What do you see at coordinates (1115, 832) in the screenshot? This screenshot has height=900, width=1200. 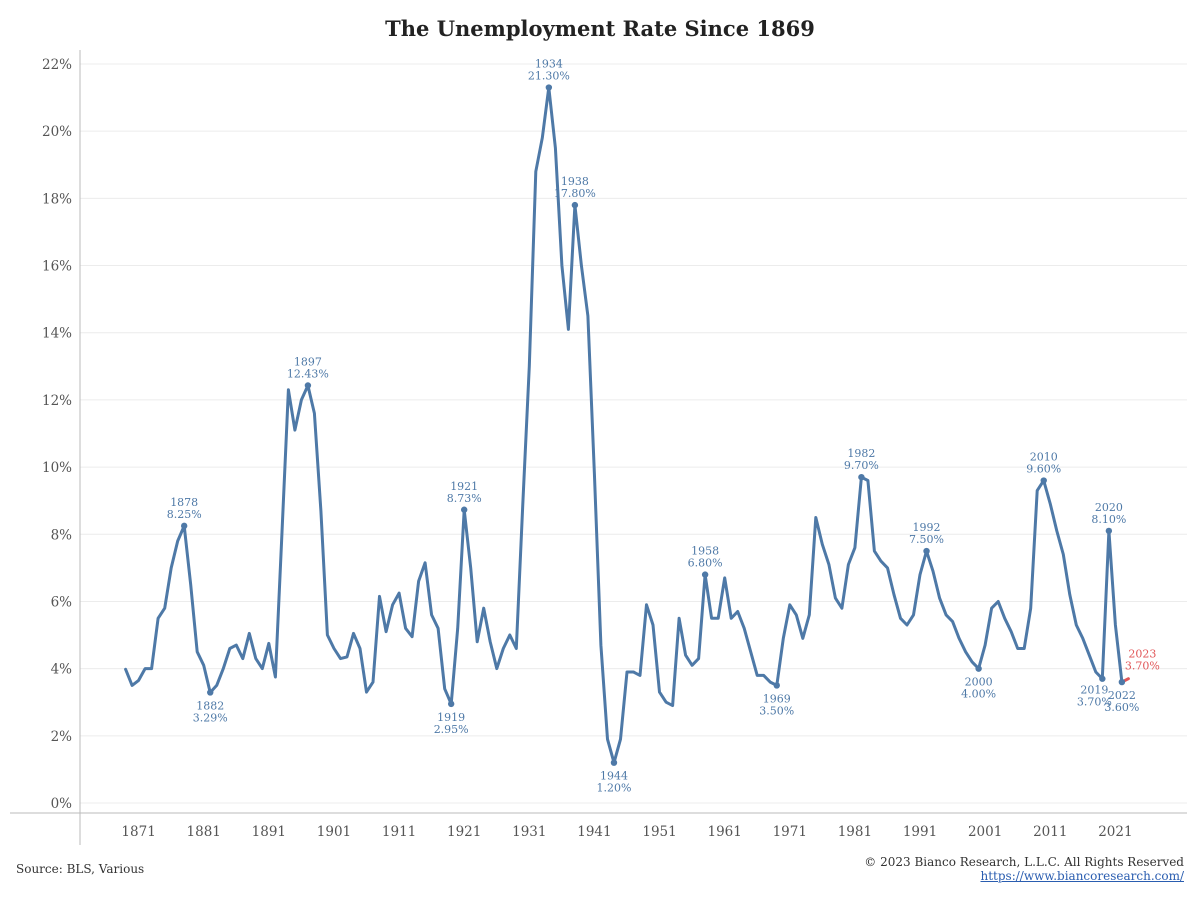 I see `x-tick-label: 2021` at bounding box center [1115, 832].